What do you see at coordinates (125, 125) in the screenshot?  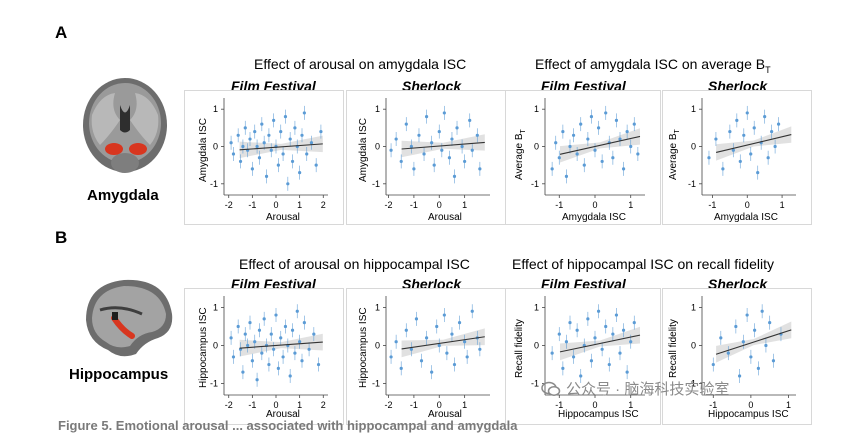 I see `amygdala-brain-image` at bounding box center [125, 125].